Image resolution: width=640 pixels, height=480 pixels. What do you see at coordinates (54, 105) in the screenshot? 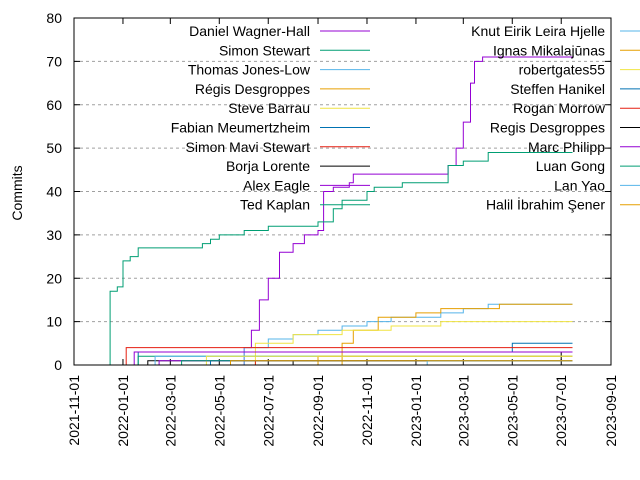
I see `y-tick-label: 60` at bounding box center [54, 105].